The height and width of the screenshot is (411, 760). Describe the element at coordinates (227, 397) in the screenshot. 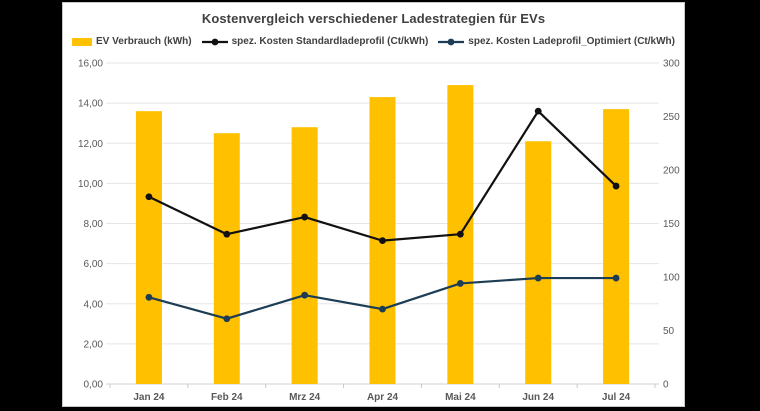

I see `x-axis-category-label: Feb 24` at that location.